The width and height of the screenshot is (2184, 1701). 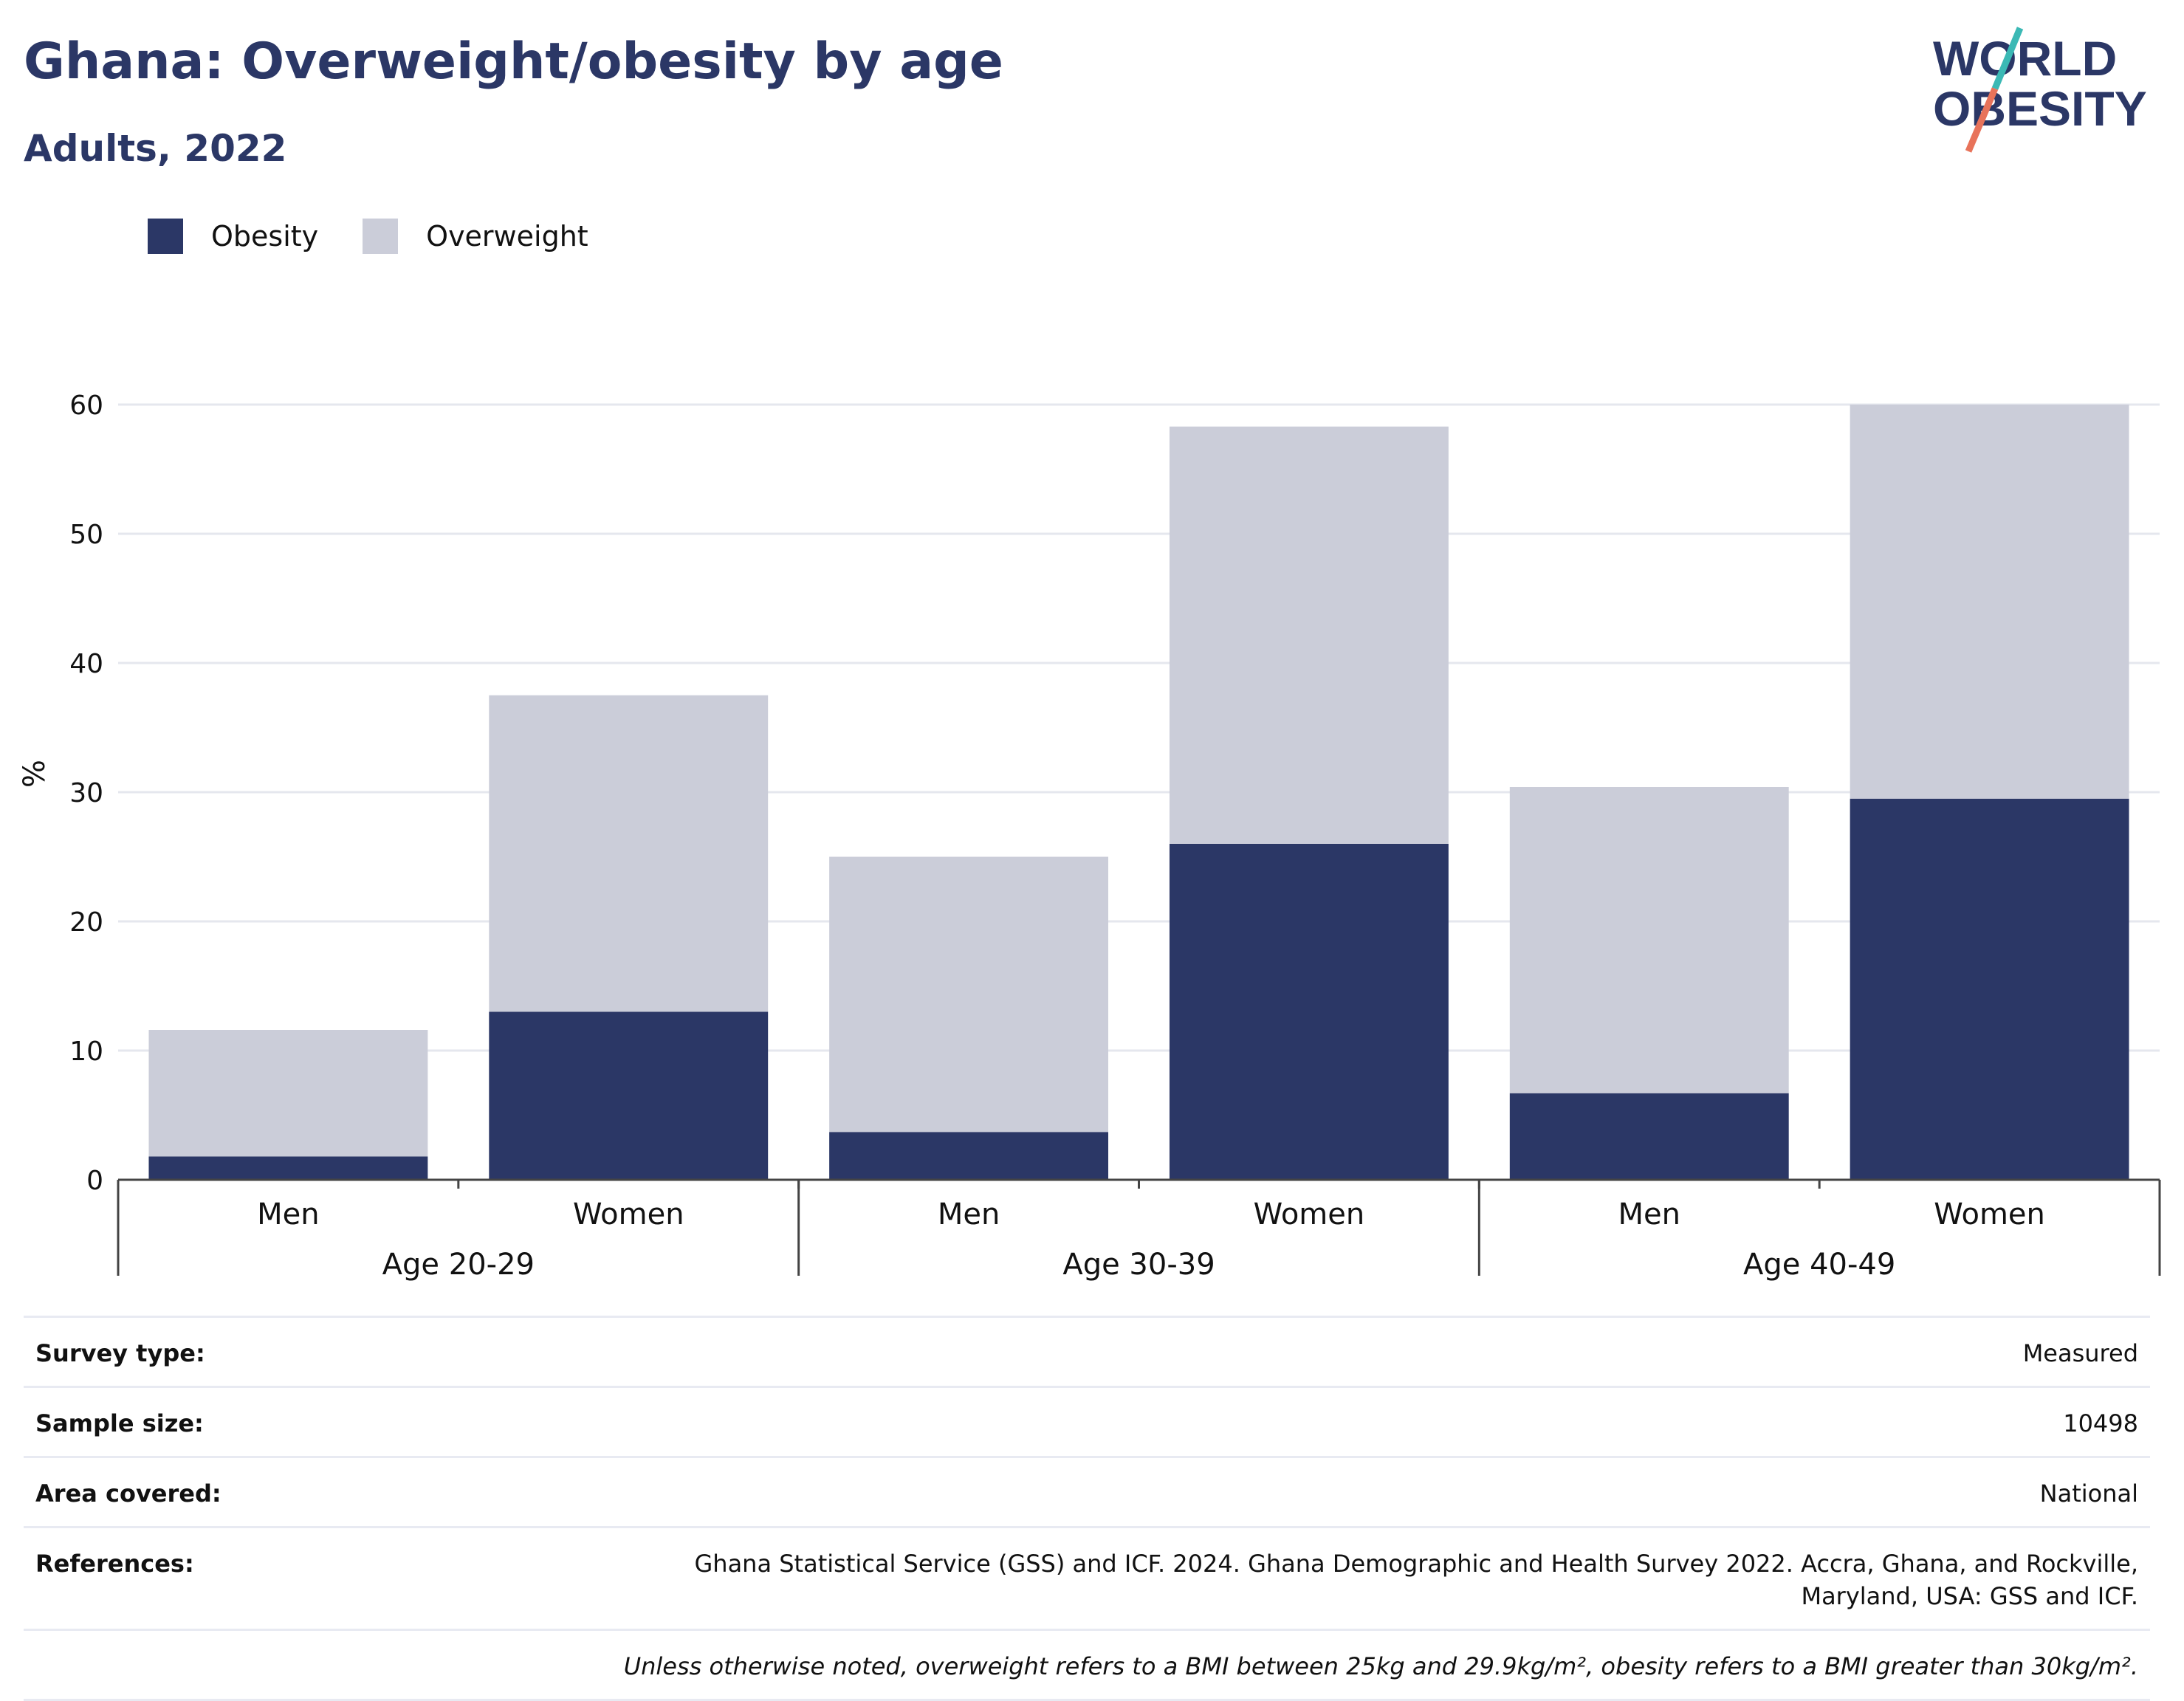 I want to click on info-label: Survey type:, so click(x=120, y=1353).